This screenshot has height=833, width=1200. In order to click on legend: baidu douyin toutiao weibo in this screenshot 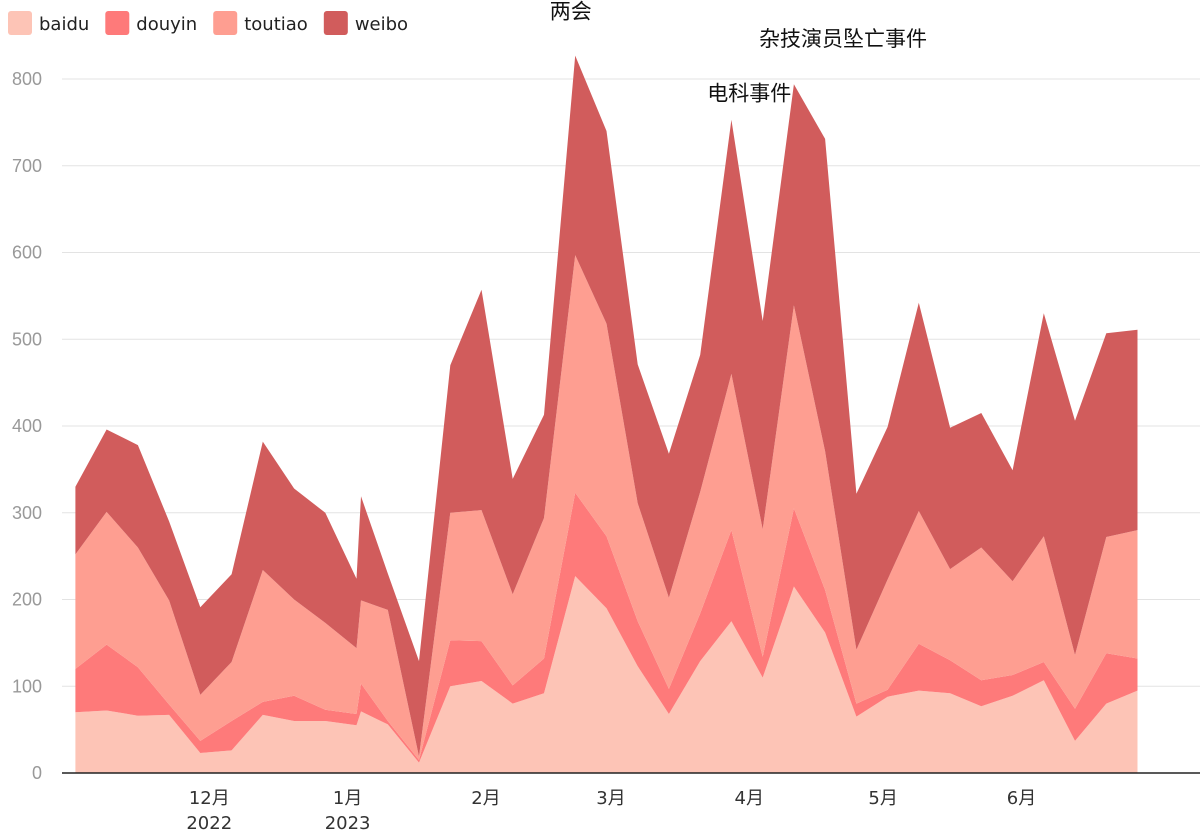, I will do `click(208, 23)`.